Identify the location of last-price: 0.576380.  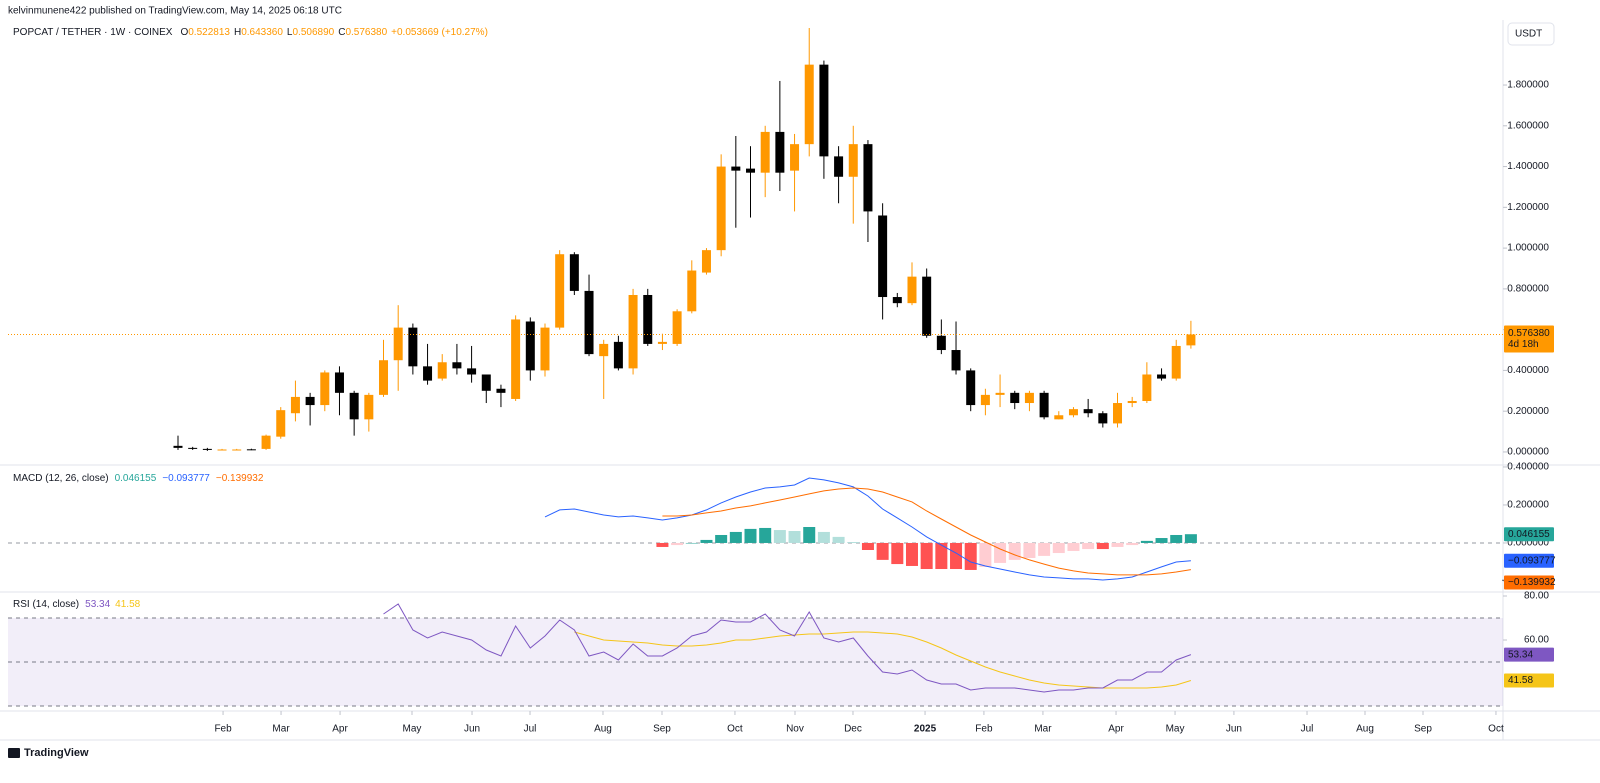
(1529, 333).